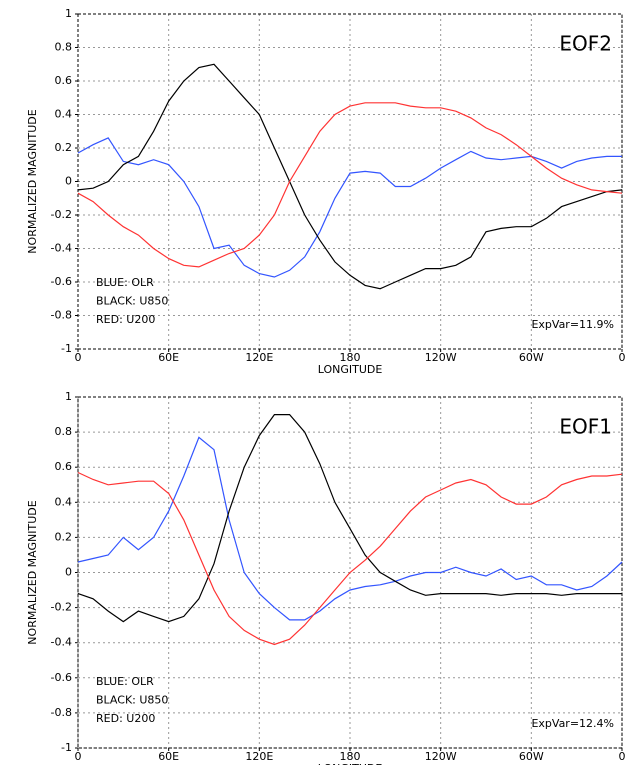 The height and width of the screenshot is (765, 626). What do you see at coordinates (572, 324) in the screenshot?
I see `expvar-annotation: ExpVar=11.9%` at bounding box center [572, 324].